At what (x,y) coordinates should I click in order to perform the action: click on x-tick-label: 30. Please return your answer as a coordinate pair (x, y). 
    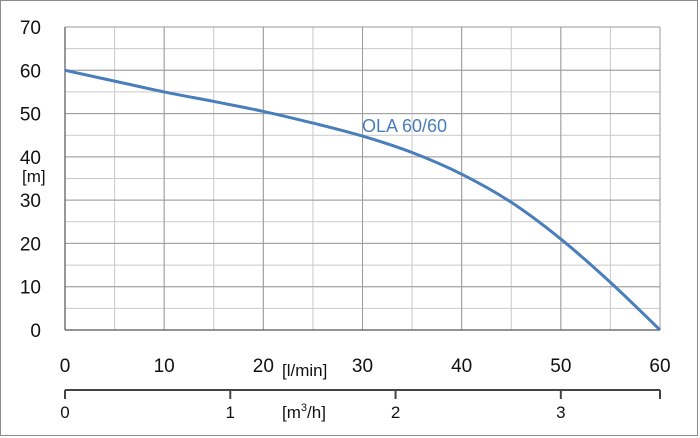
    Looking at the image, I should click on (362, 366).